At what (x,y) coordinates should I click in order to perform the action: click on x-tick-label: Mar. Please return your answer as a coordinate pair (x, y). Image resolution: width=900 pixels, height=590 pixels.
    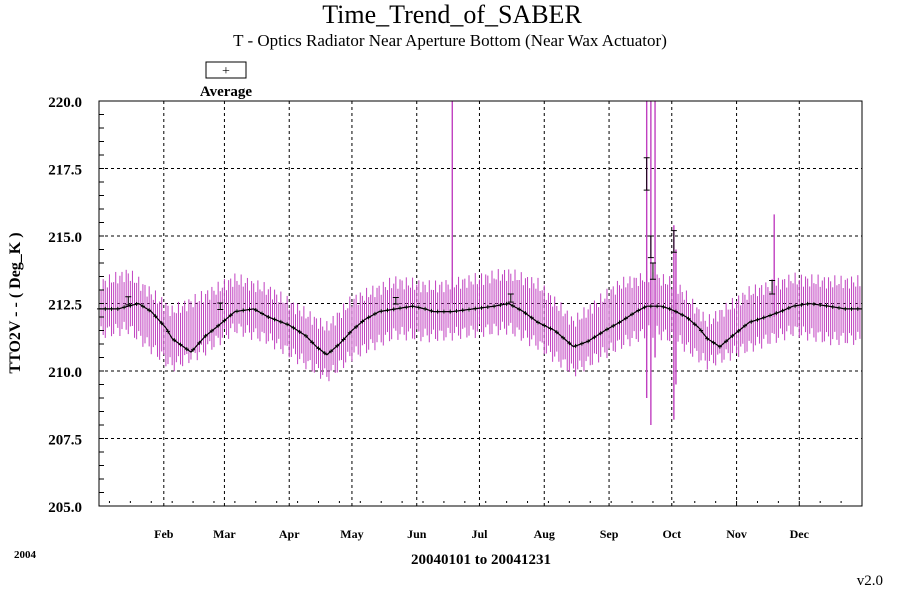
    Looking at the image, I should click on (224, 534).